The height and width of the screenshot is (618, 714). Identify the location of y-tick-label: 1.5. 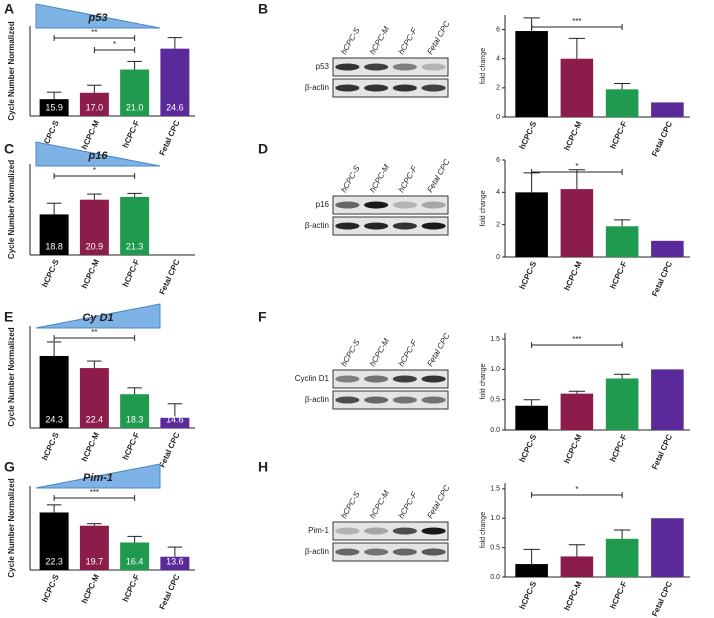
(495, 339).